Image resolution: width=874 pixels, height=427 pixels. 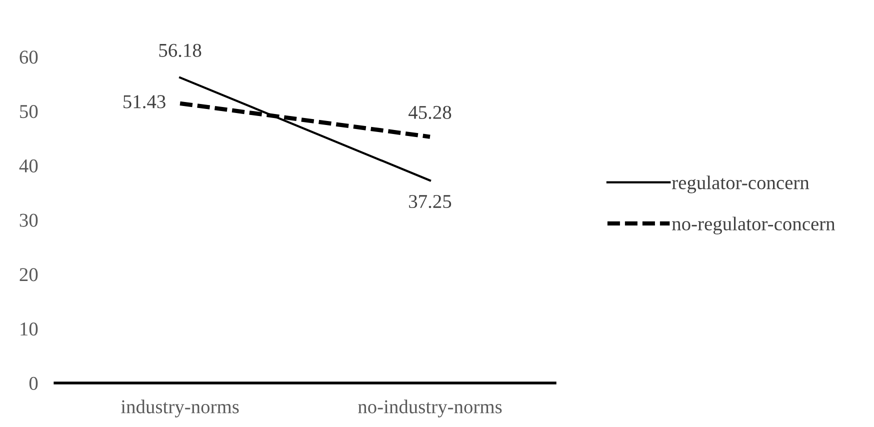 I want to click on legend-label: regulator-concern, so click(x=741, y=185).